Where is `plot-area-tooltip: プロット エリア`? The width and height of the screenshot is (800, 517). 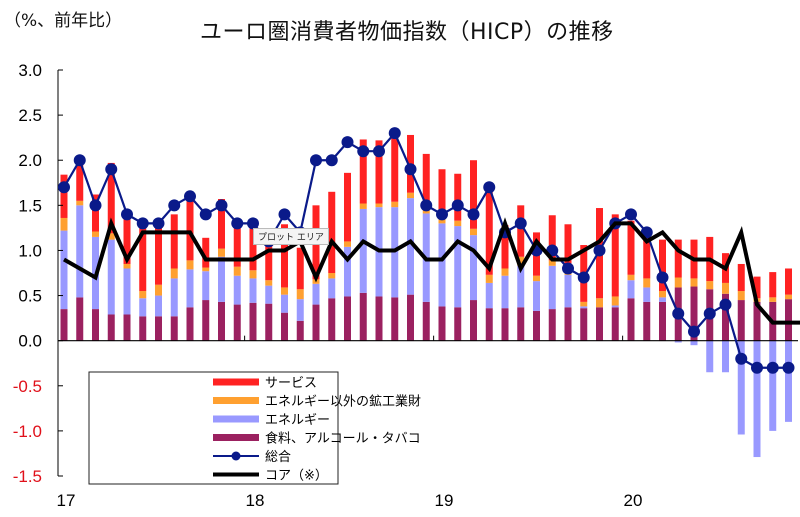
plot-area-tooltip: プロット エリア is located at coordinates (291, 236).